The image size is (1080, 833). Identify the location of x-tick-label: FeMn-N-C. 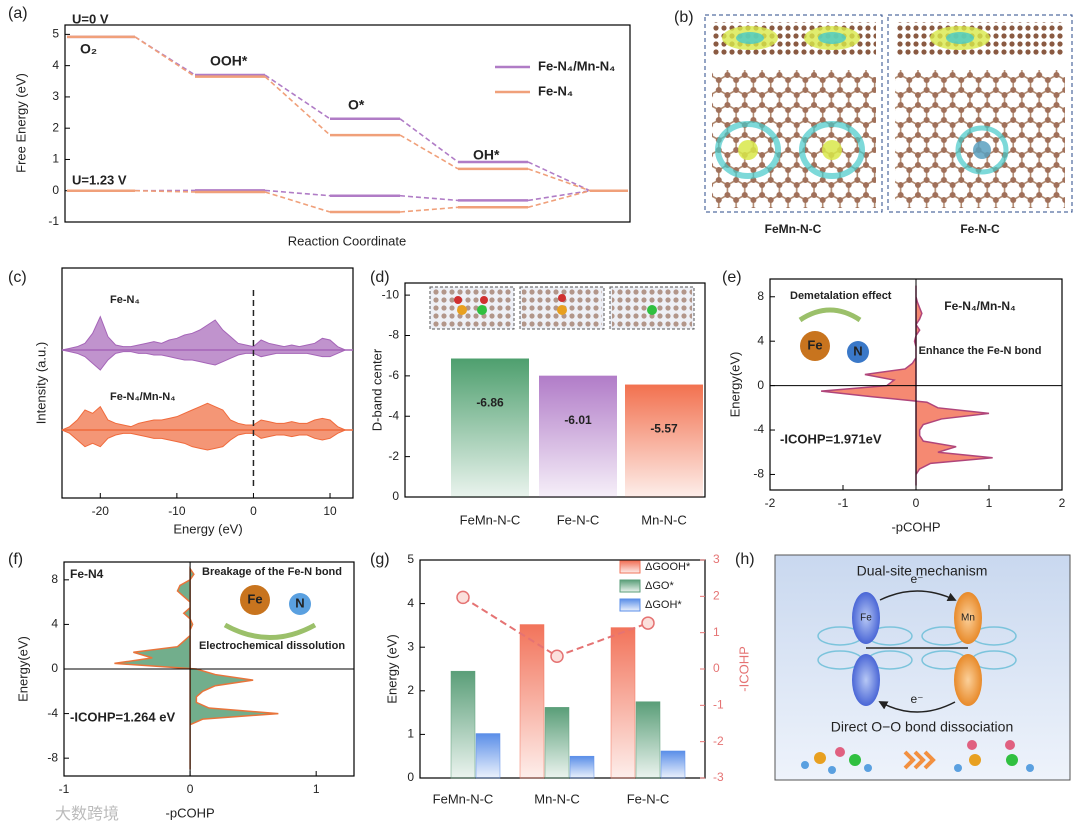
(490, 519).